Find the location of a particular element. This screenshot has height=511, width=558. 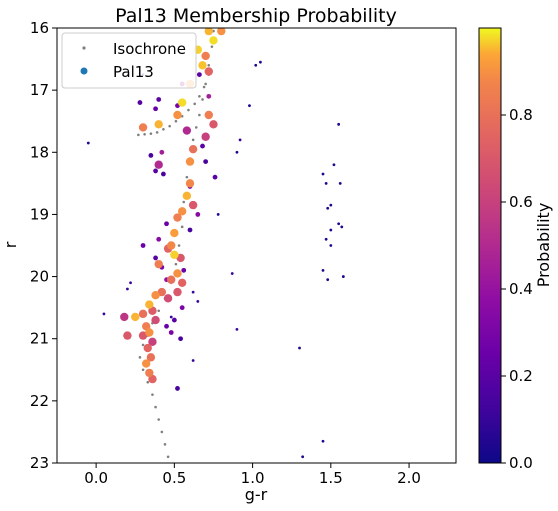

y-axis: 16 17 18 19 20 21 22 23 is located at coordinates (43, 245).